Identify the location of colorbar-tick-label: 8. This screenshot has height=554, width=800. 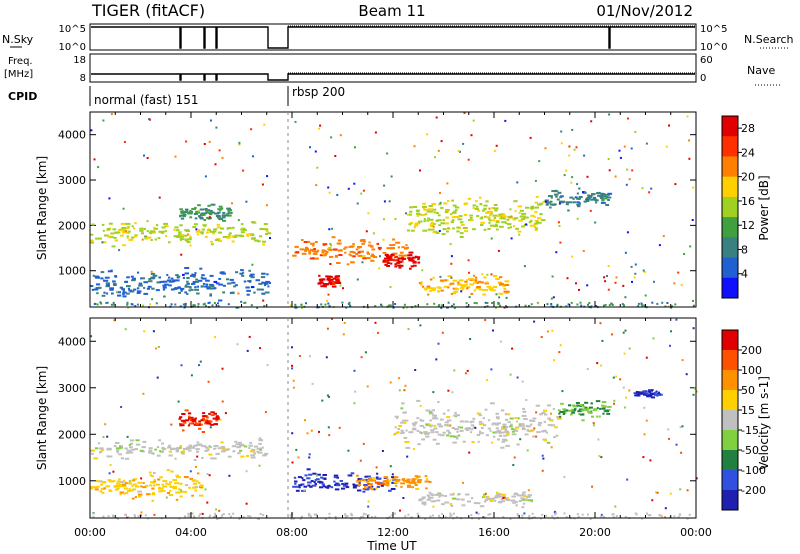
(744, 250).